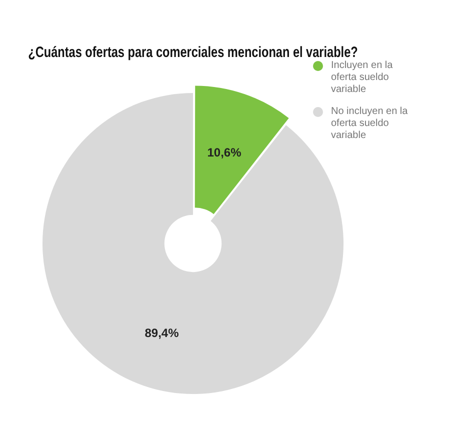  What do you see at coordinates (362, 78) in the screenshot?
I see `legend-label: Incluyen en la oferta sueldo variable` at bounding box center [362, 78].